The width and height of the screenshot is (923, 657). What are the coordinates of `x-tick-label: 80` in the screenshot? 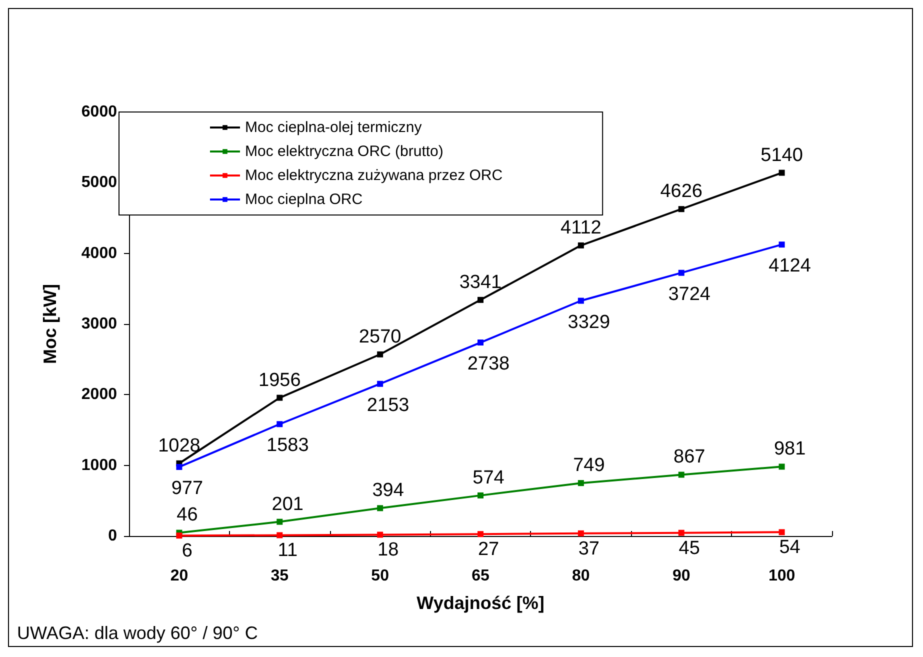 It's located at (581, 576).